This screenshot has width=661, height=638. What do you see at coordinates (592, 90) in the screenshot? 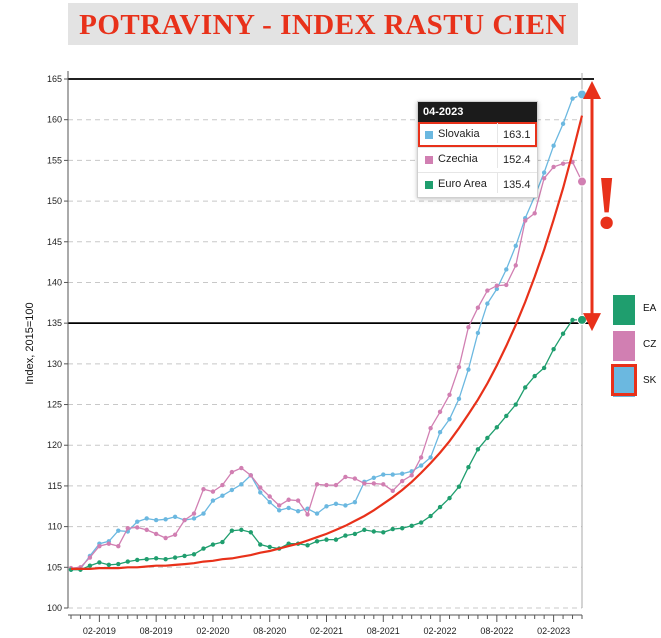
I see `arrow-head-up` at bounding box center [592, 90].